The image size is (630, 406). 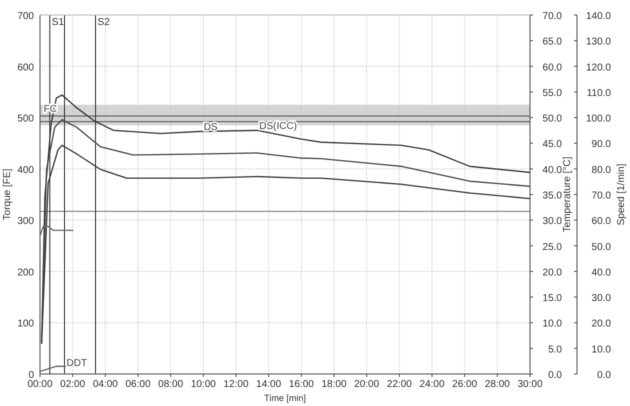 I want to click on y2-tick-label: 15.0, so click(x=552, y=298).